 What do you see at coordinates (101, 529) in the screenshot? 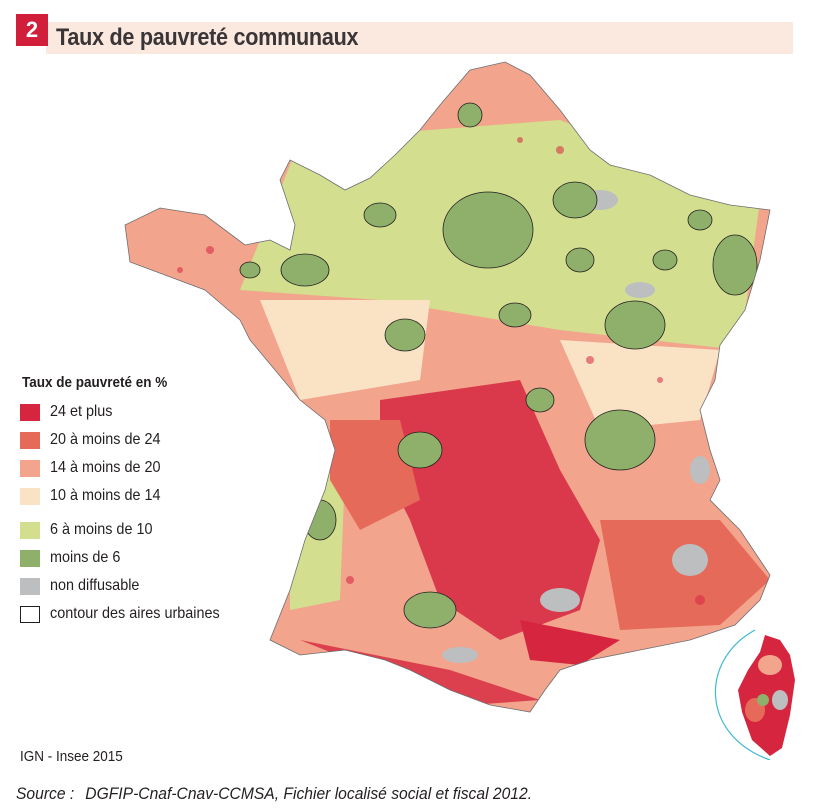
I see `legend-label: 6 à moins de 10` at bounding box center [101, 529].